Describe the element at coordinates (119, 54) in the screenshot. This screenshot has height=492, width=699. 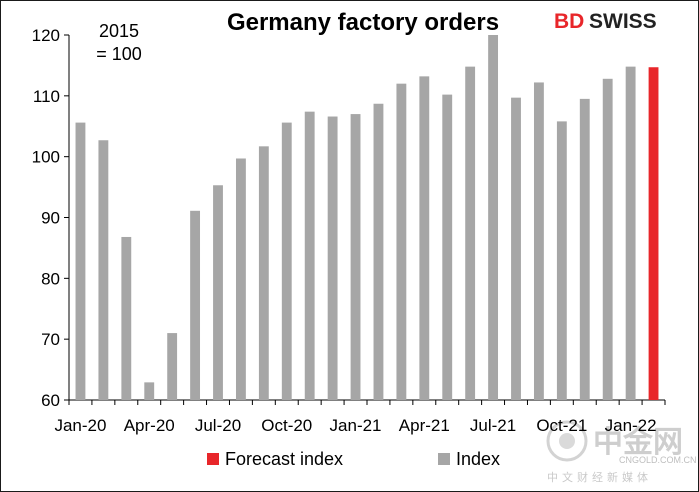
I see `base-note-line-2: = 100` at that location.